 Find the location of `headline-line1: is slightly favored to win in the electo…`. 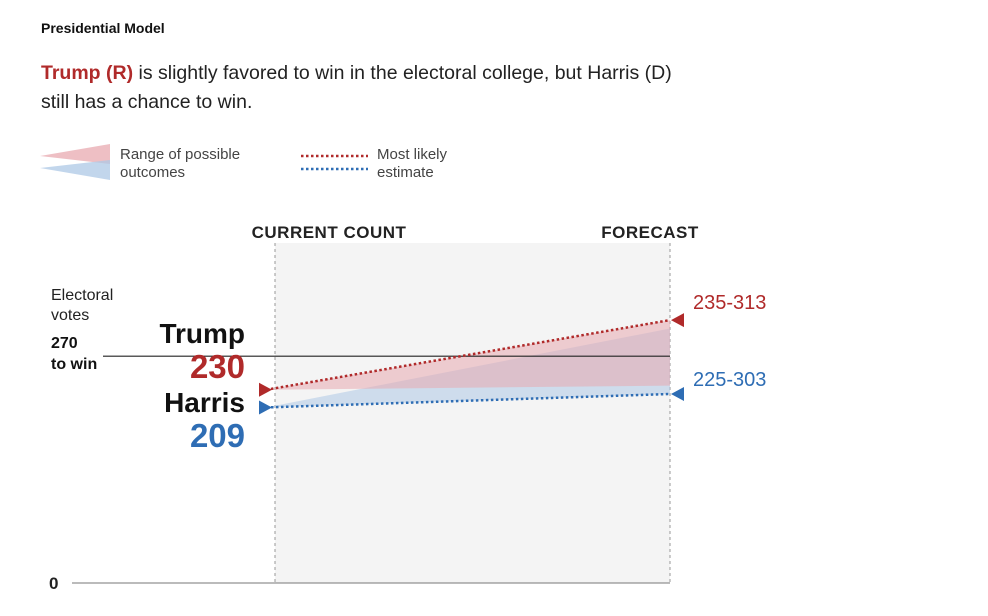

headline-line1: is slightly favored to win in the electo… is located at coordinates (402, 73).